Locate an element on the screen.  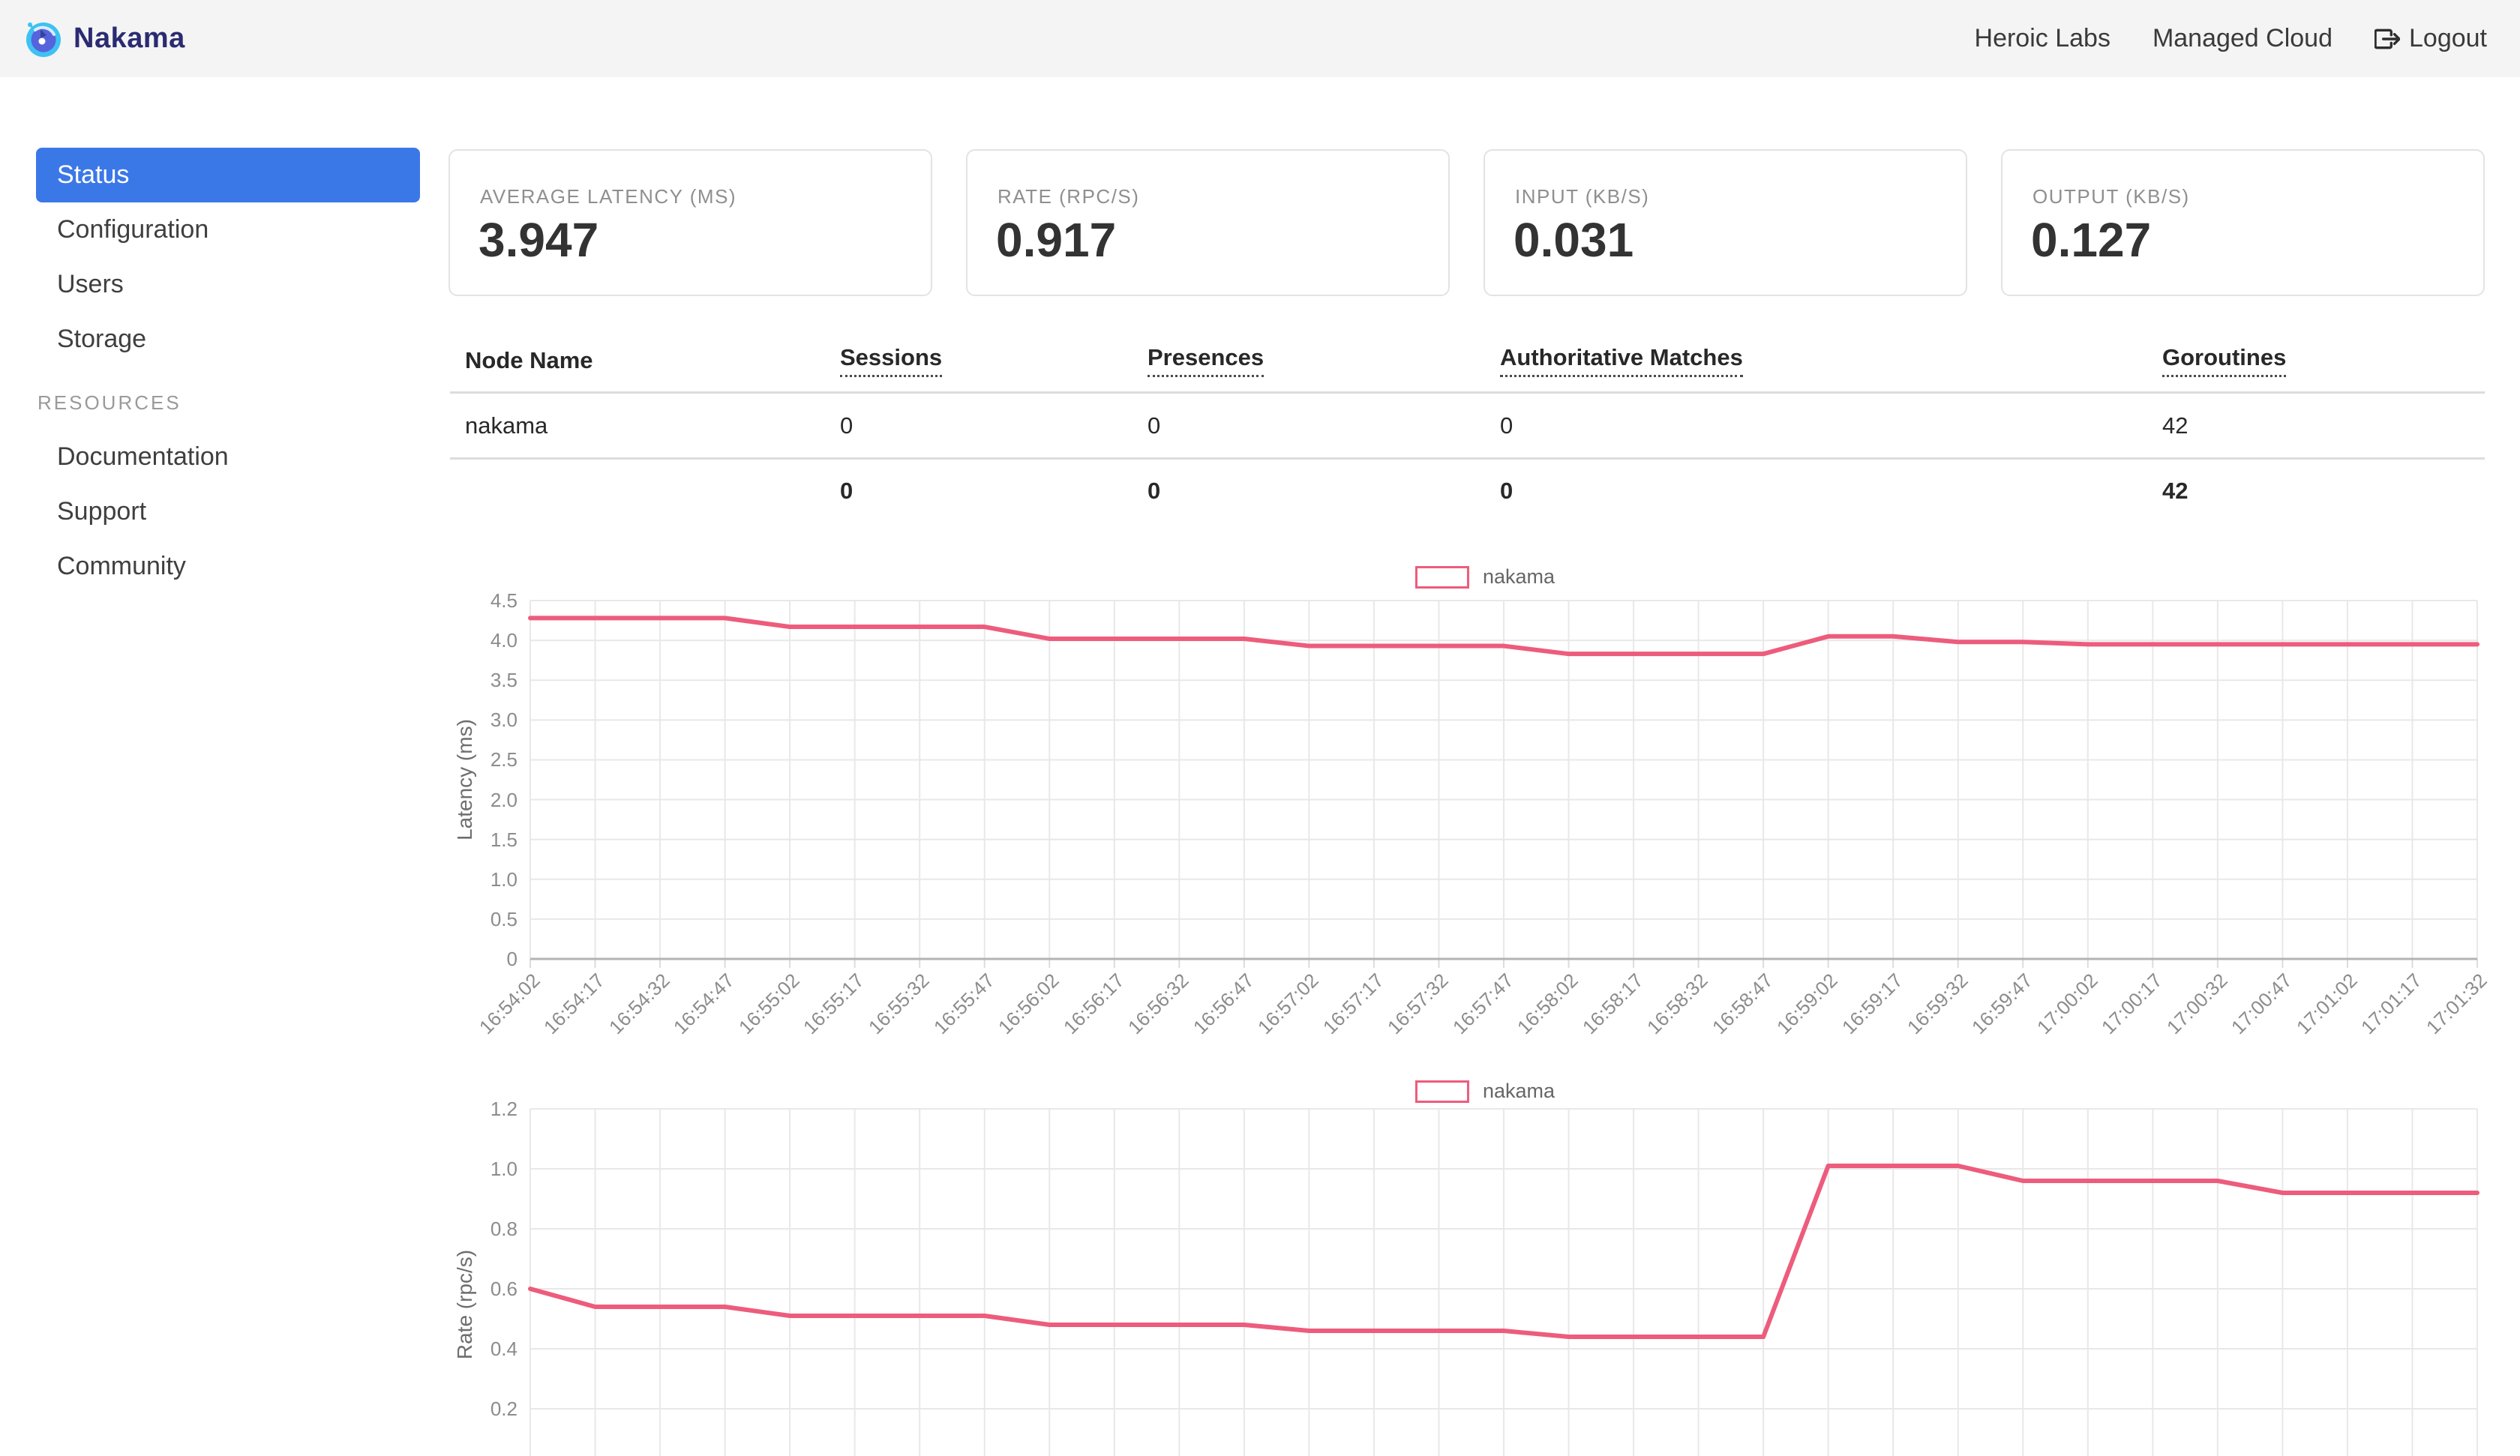
nav-link-heroic-labs: Heroic Labs is located at coordinates (2042, 38).